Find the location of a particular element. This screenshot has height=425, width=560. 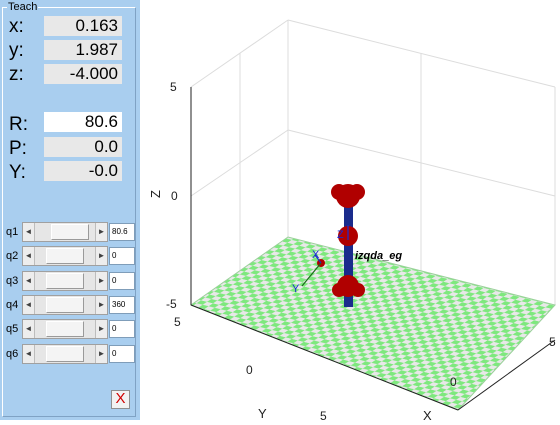

joint-slider-q3: ◄ ► is located at coordinates (65, 281).